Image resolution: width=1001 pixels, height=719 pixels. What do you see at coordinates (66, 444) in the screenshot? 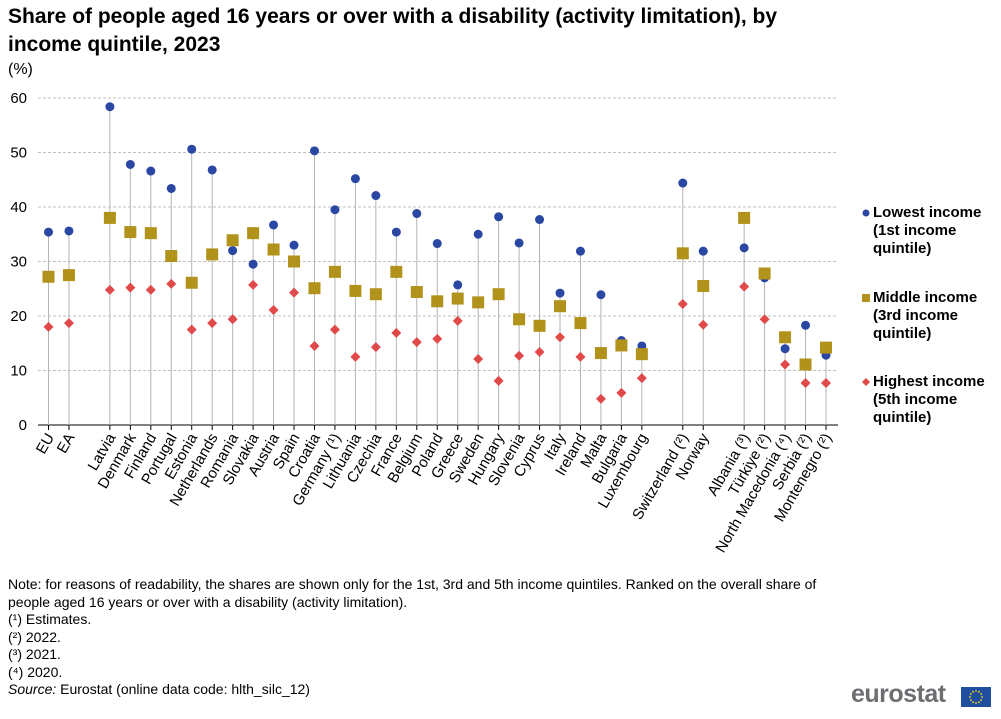
I see `x-tick-label: EA` at bounding box center [66, 444].